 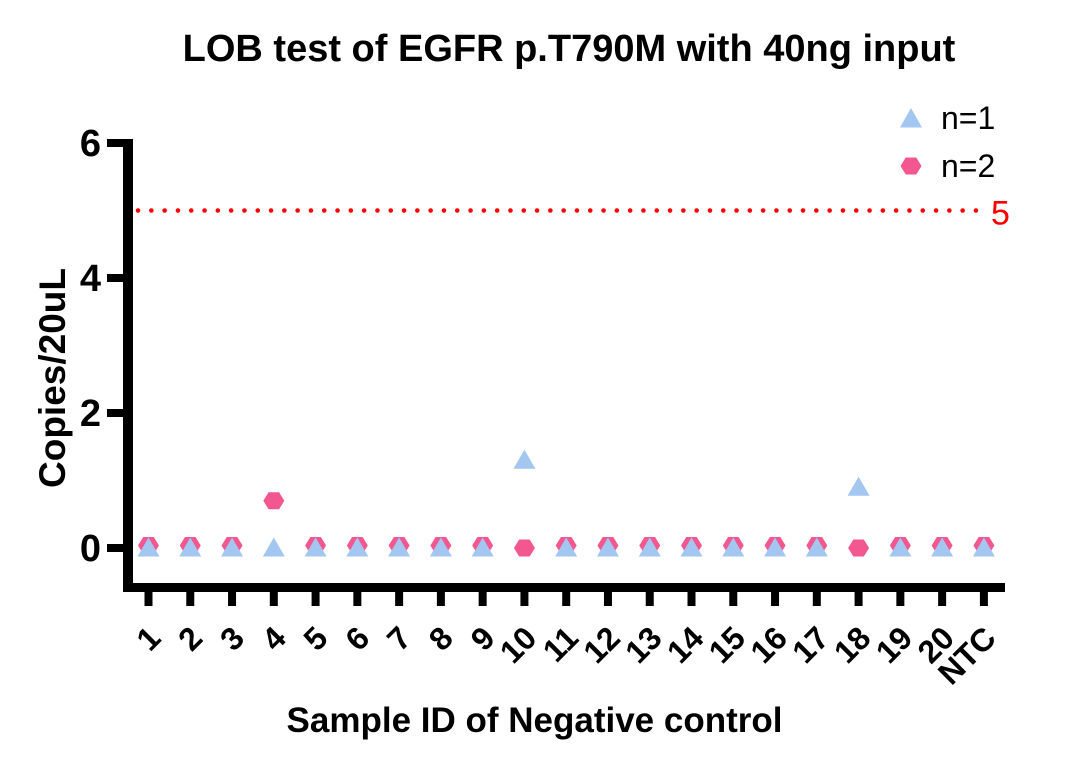 What do you see at coordinates (968, 118) in the screenshot?
I see `legend-label-n1: n=1` at bounding box center [968, 118].